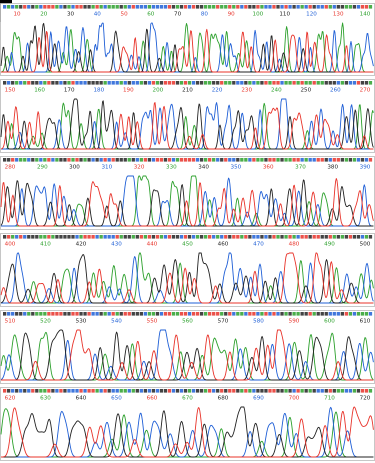 Image resolution: width=375 pixels, height=463 pixels. What do you see at coordinates (329, 322) in the screenshot?
I see `position-tick-label: 600` at bounding box center [329, 322].